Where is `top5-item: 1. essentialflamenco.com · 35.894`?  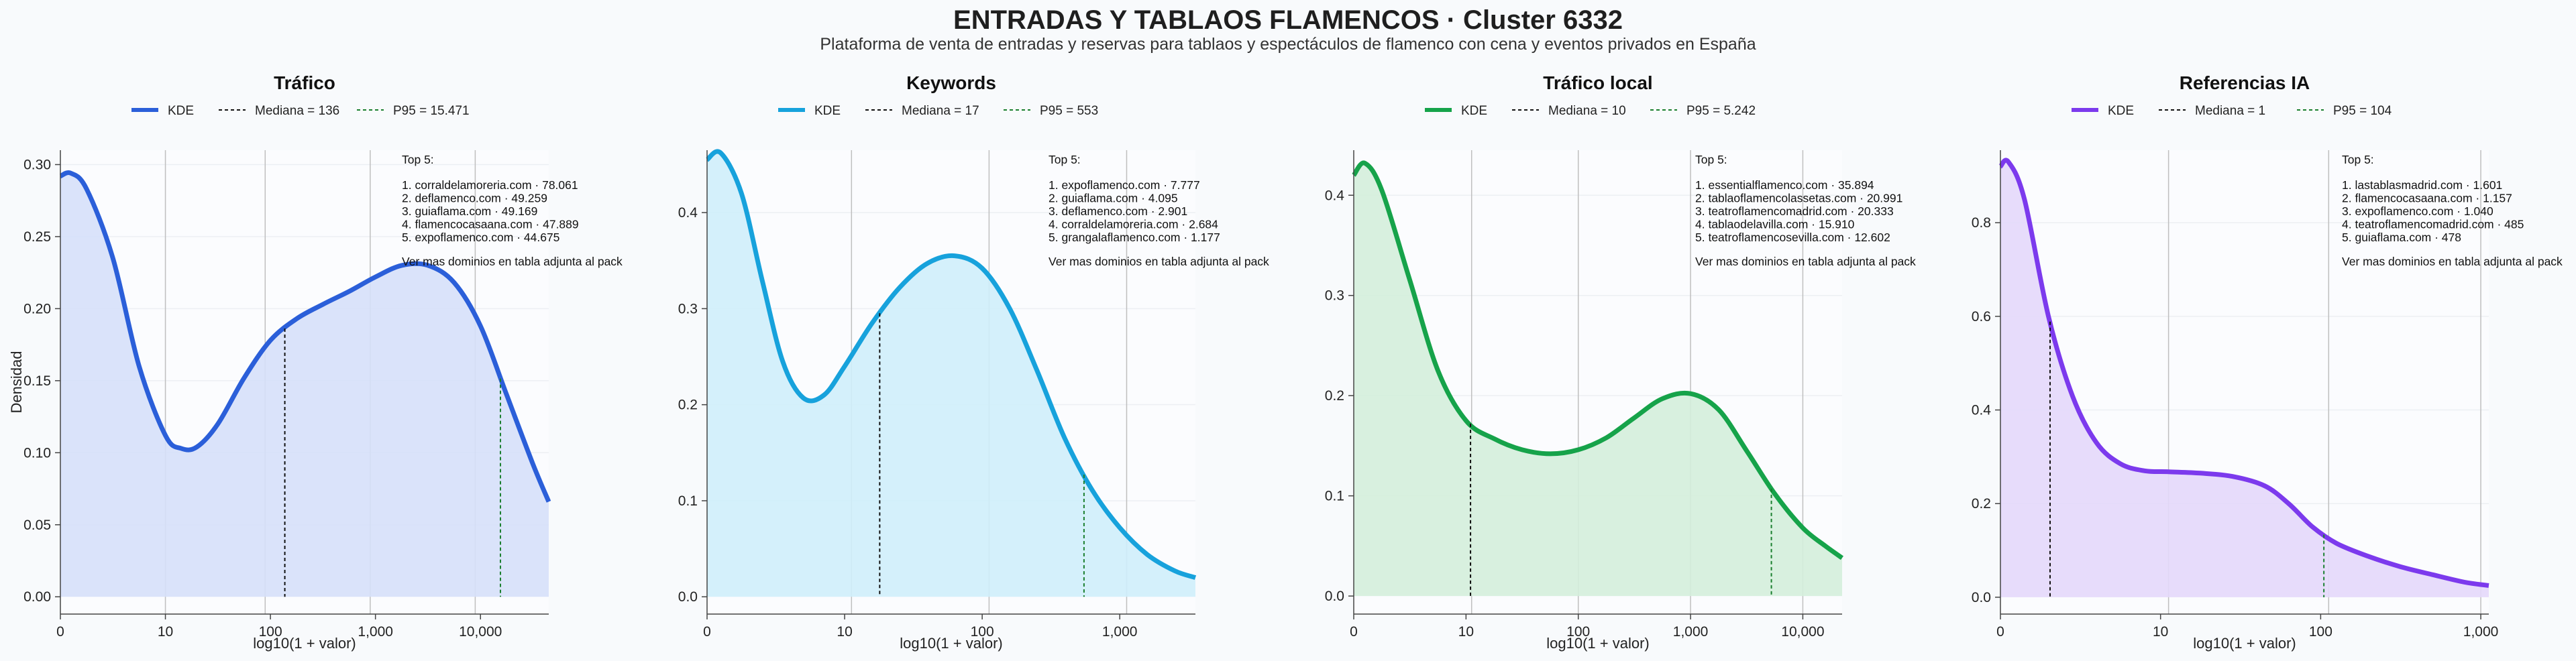
top5-item: 1. essentialflamenco.com · 35.894 is located at coordinates (1784, 185).